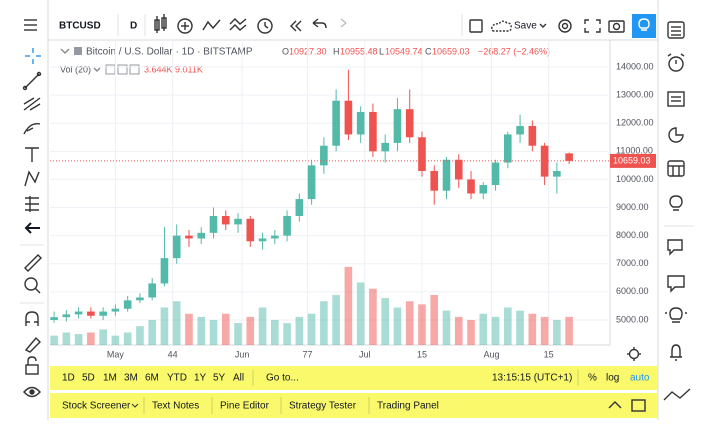  I want to click on save-dropdown, so click(543, 25).